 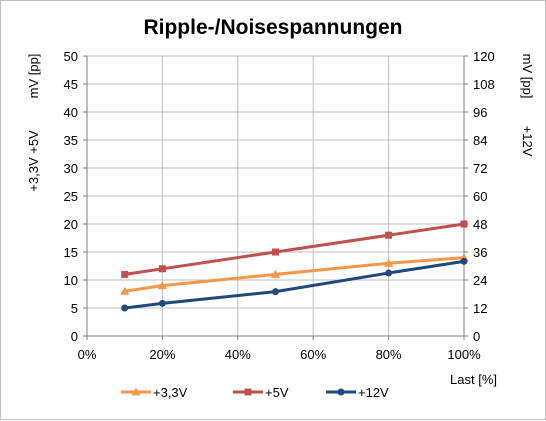 I want to click on legend: +3,3V +5V +12V, so click(x=255, y=392).